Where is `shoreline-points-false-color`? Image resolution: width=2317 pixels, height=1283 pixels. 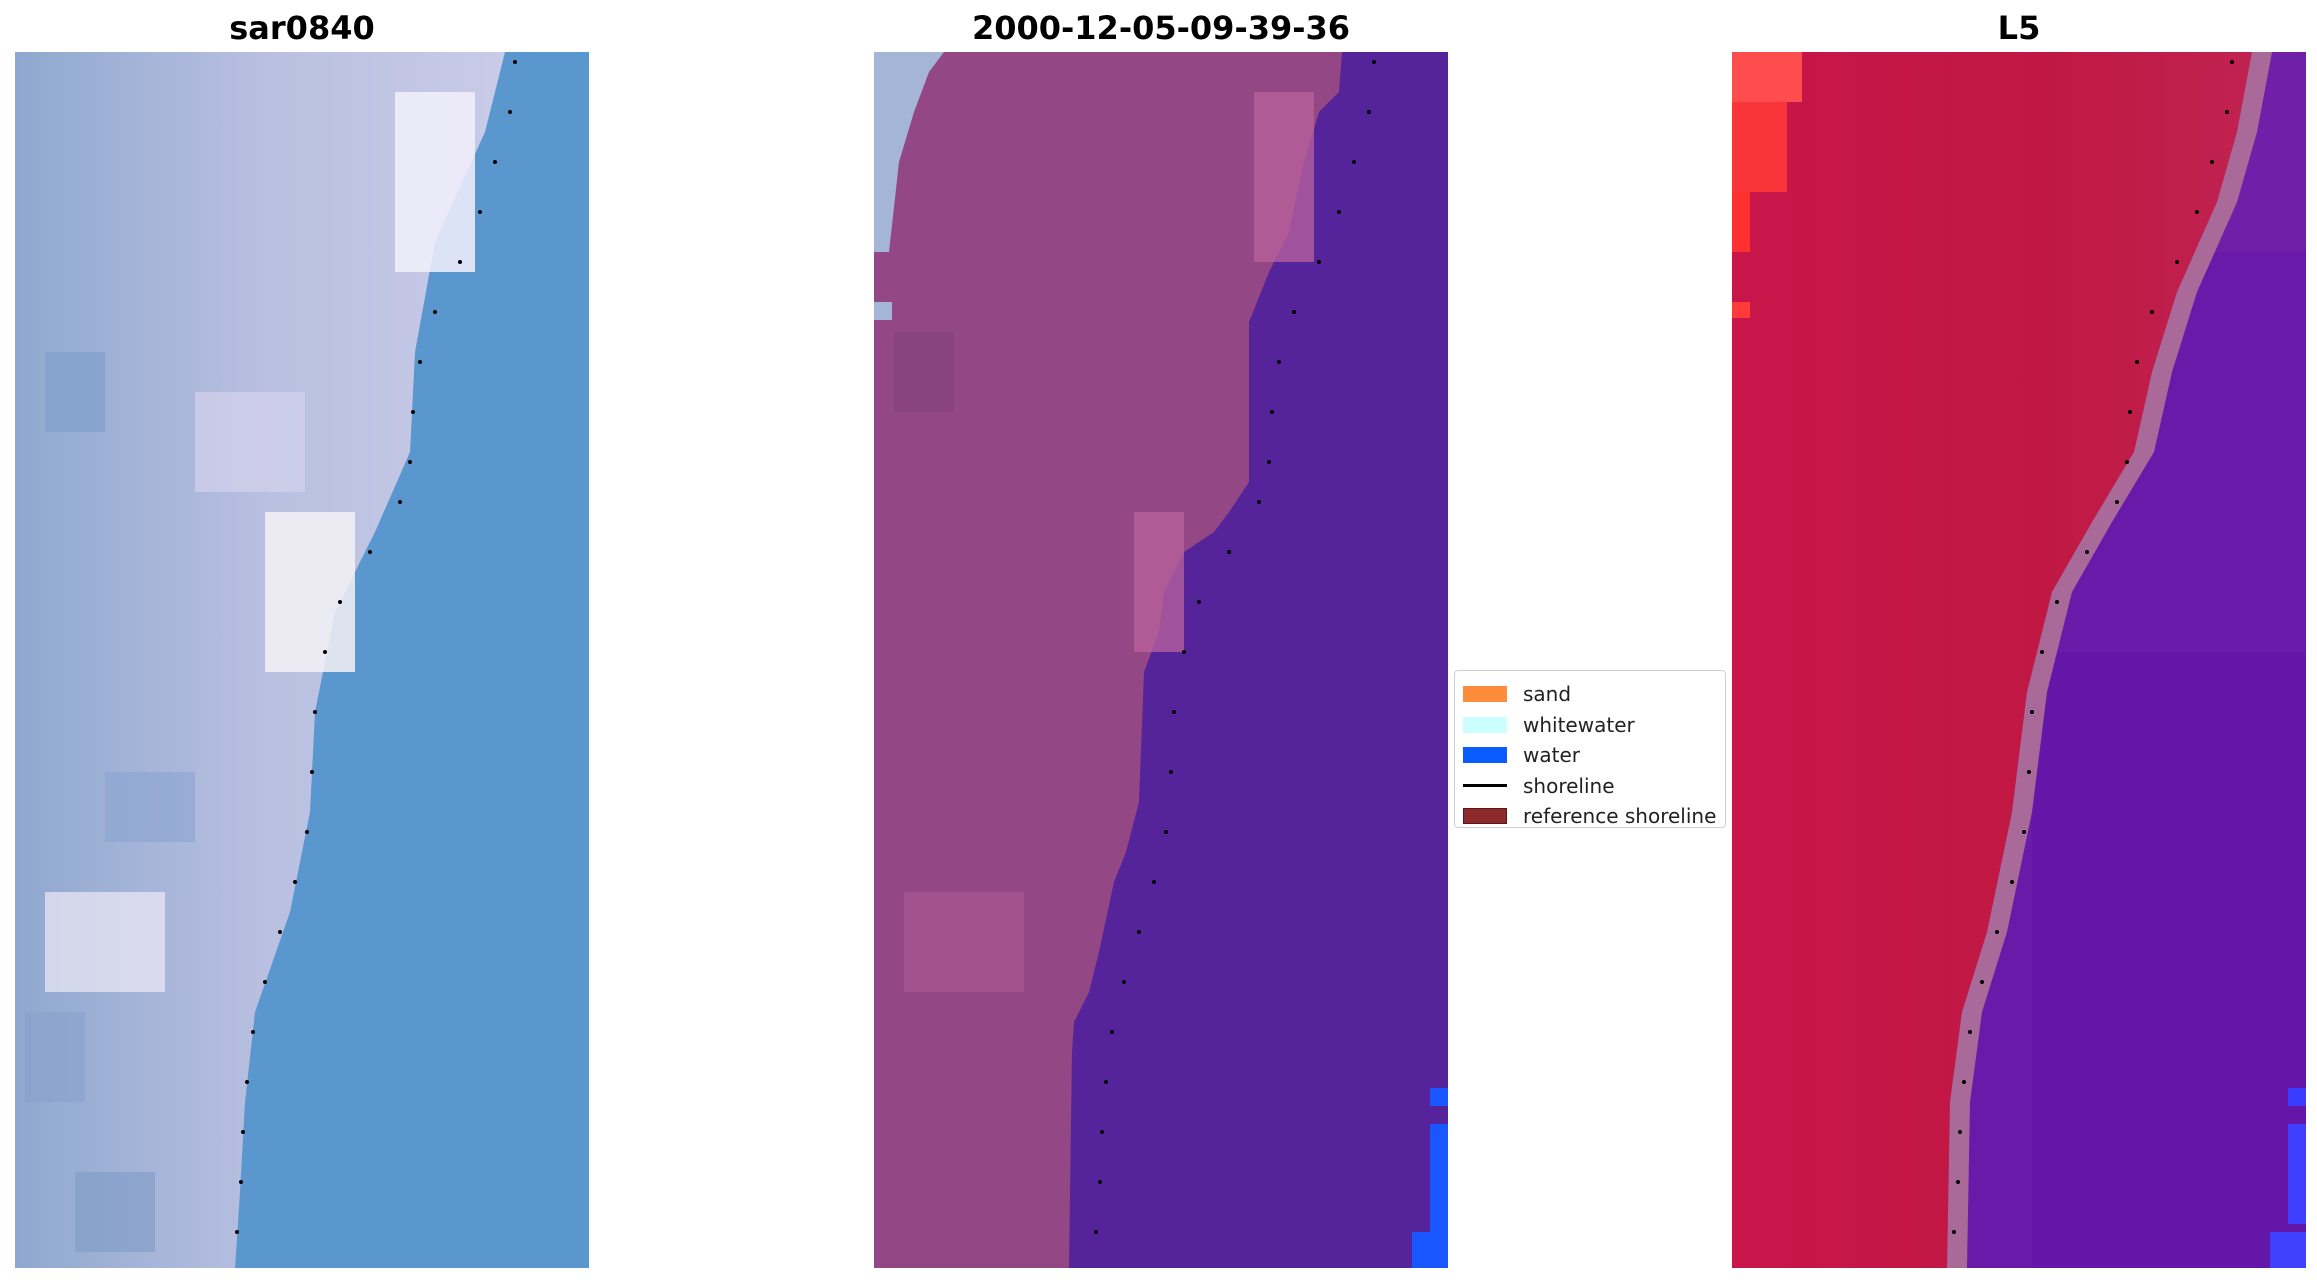 shoreline-points-false-color is located at coordinates (2093, 647).